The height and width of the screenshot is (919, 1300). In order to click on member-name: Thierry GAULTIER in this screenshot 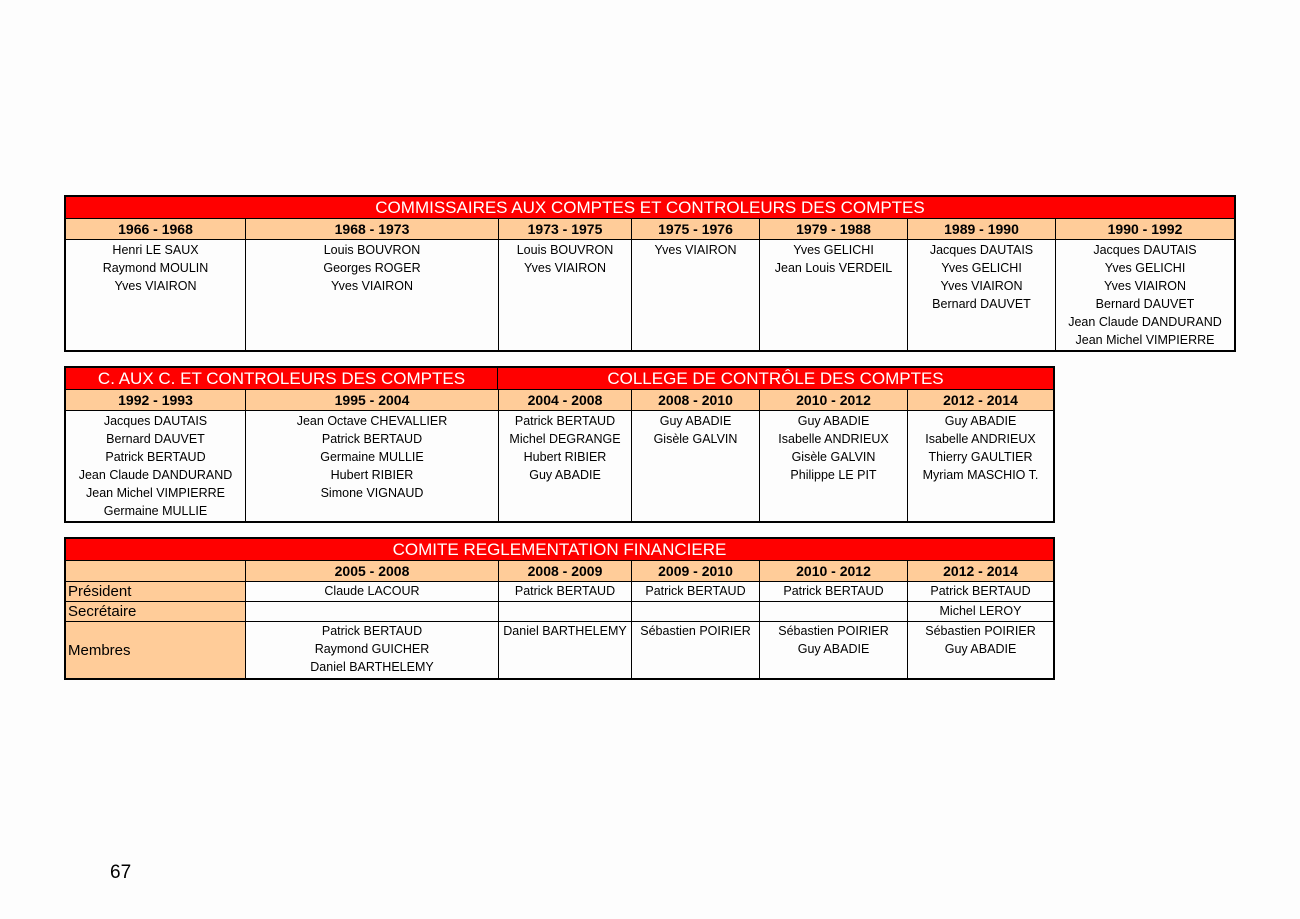, I will do `click(980, 457)`.